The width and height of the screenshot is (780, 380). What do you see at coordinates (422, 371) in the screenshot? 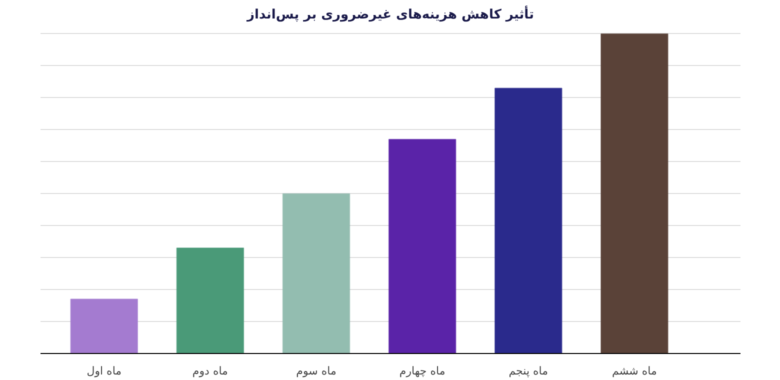
I see `x-tick-label: ماه چهارم` at bounding box center [422, 371].